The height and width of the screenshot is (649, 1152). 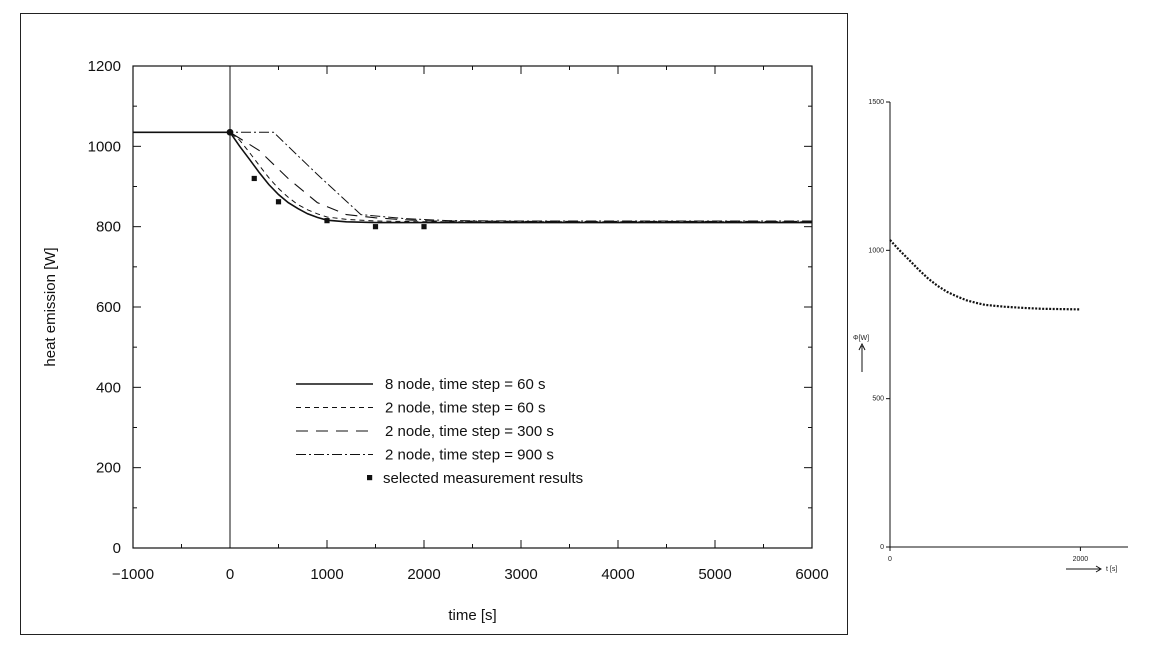 I want to click on legend-label: 8 node, time step = 60 s, so click(x=465, y=384).